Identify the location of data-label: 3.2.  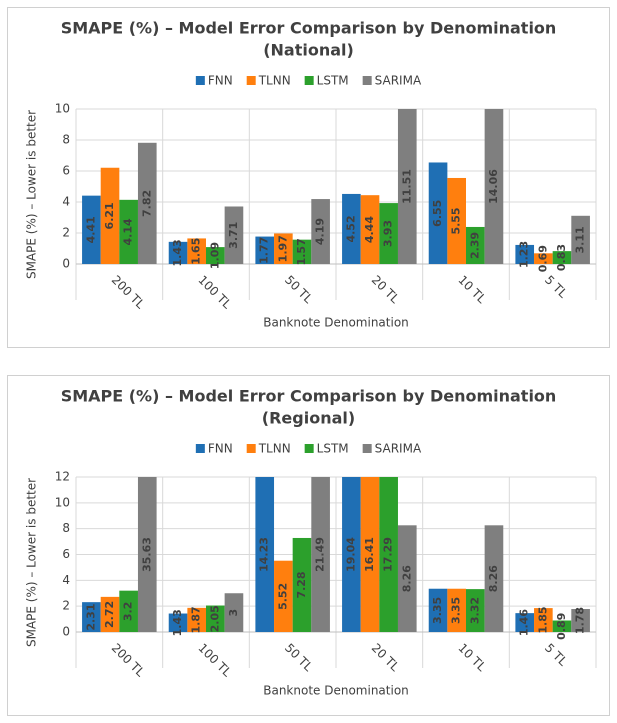
(128, 612).